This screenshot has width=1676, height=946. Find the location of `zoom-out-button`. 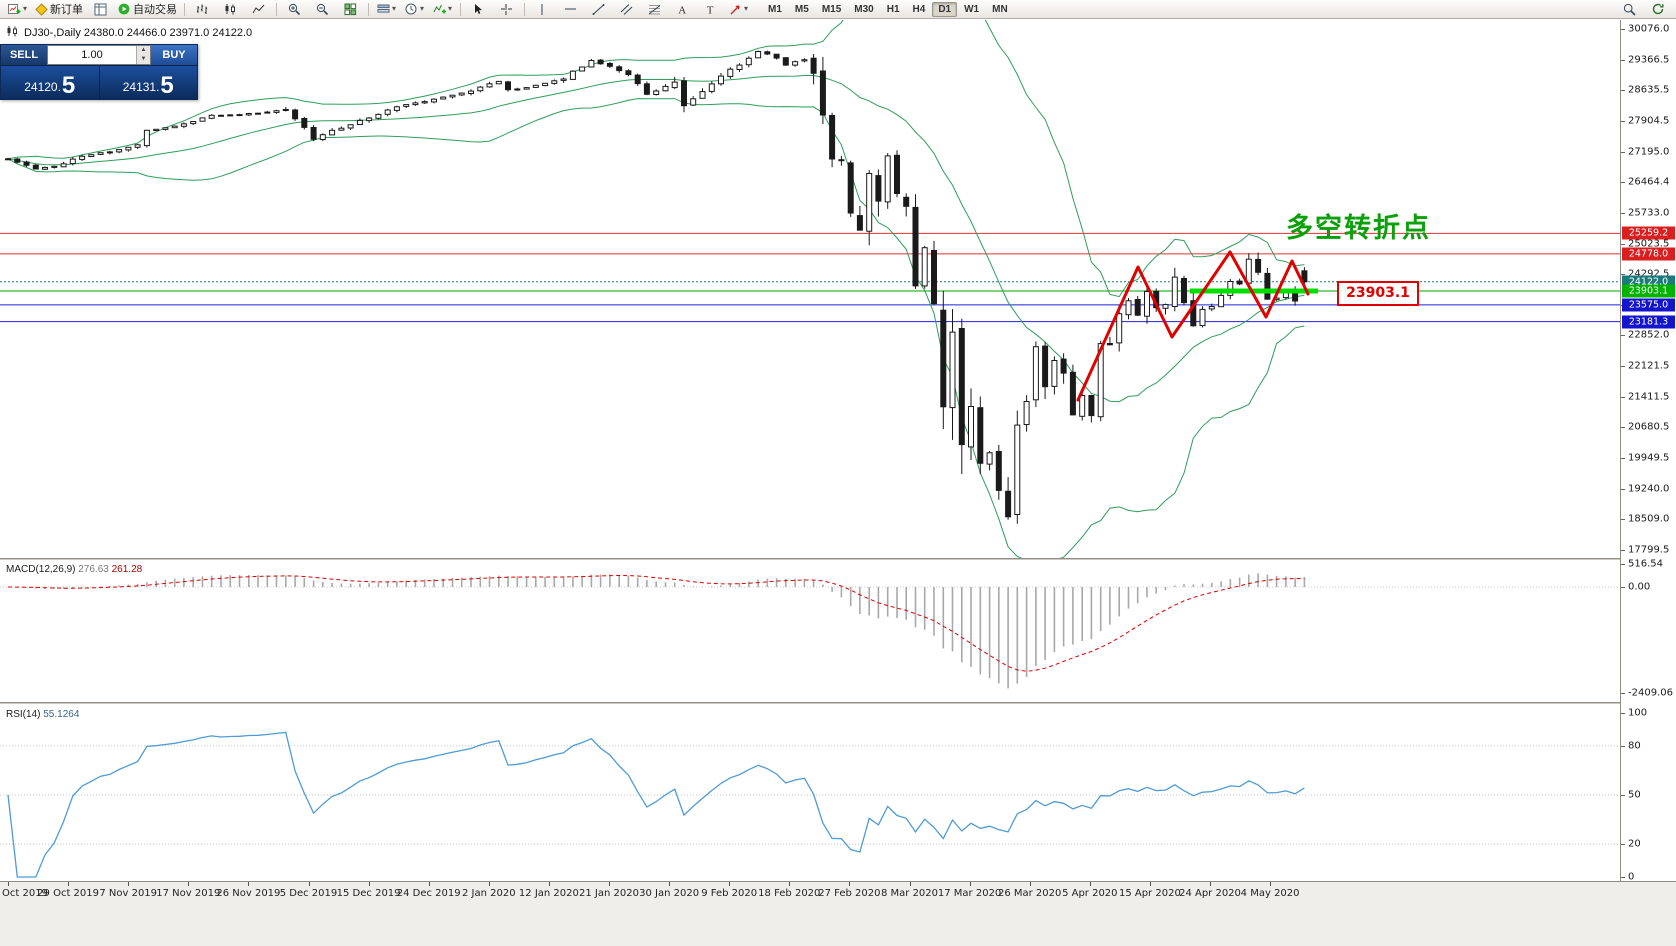

zoom-out-button is located at coordinates (322, 9).